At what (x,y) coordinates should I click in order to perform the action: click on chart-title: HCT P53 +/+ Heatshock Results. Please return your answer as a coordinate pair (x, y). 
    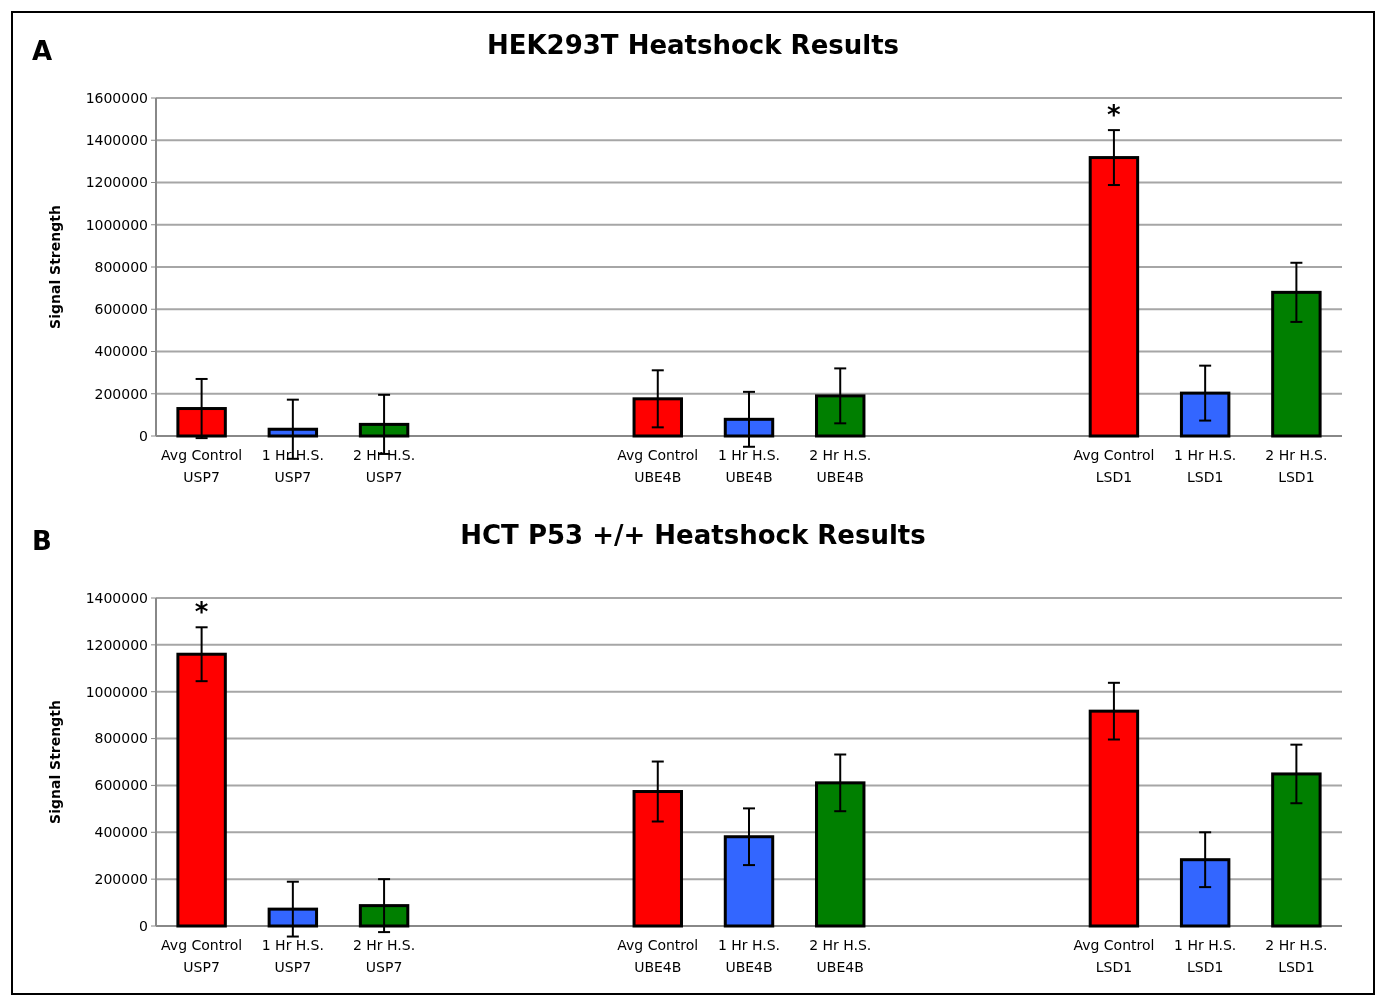
    Looking at the image, I should click on (693, 535).